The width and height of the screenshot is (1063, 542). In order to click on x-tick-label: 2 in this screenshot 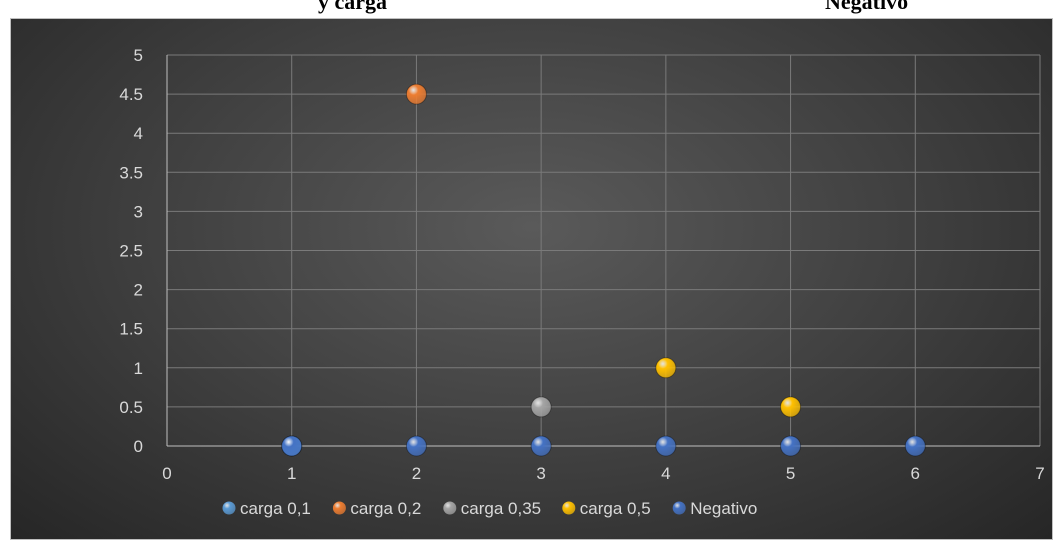, I will do `click(416, 473)`.